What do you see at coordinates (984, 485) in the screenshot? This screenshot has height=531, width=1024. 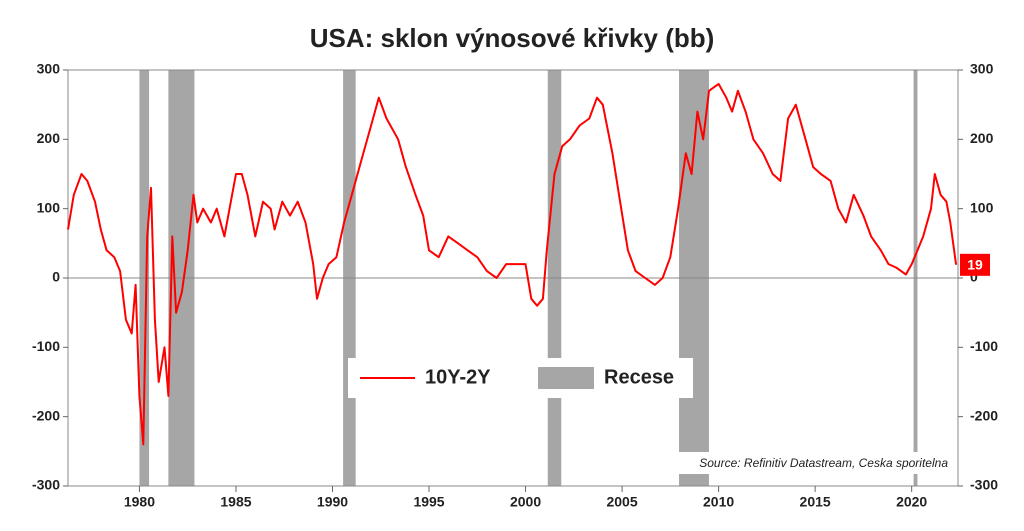 I see `y2-tick-label: -300` at bounding box center [984, 485].